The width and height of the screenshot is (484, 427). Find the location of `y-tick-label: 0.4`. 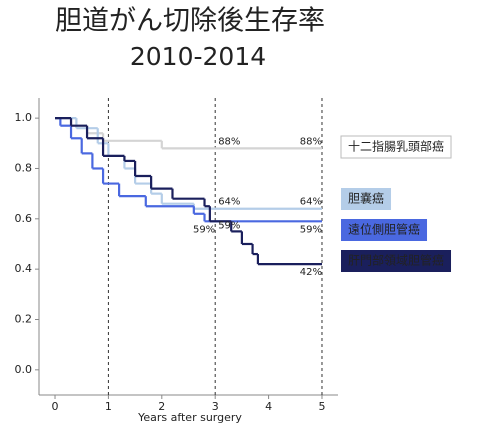

y-tick-label: 0.4 is located at coordinates (24, 268).